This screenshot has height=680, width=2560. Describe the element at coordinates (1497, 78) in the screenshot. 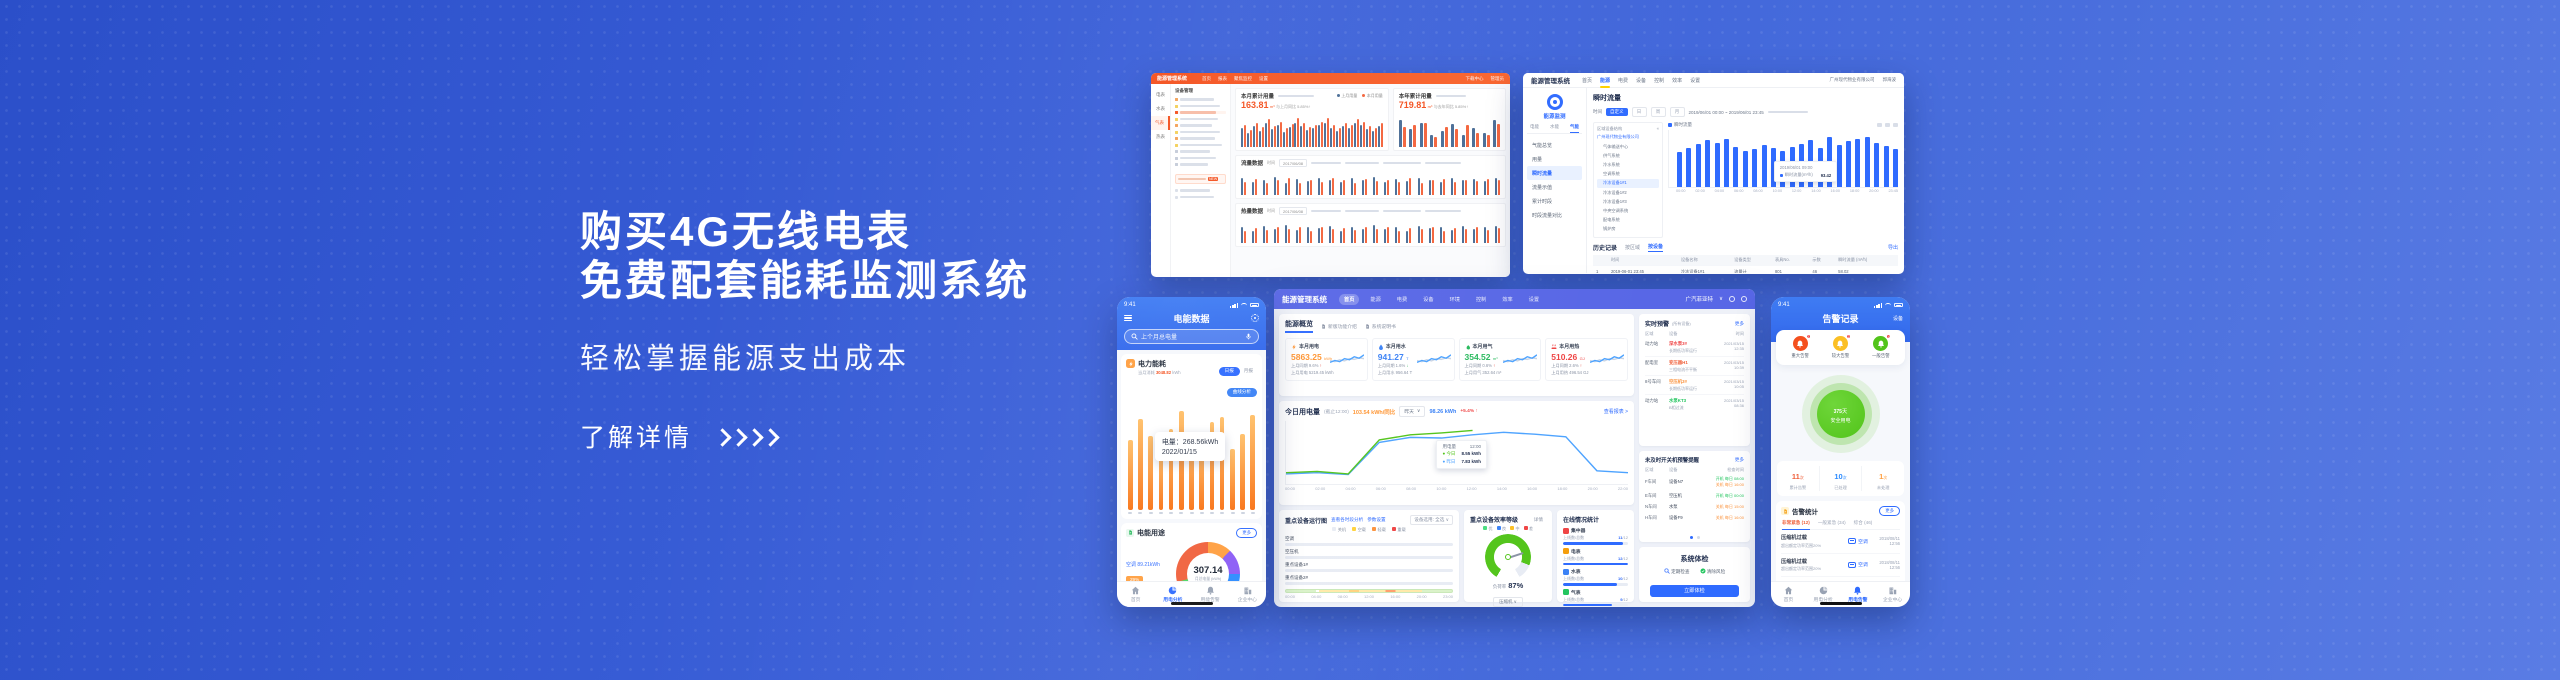

I see `user-menu: 管理员` at that location.